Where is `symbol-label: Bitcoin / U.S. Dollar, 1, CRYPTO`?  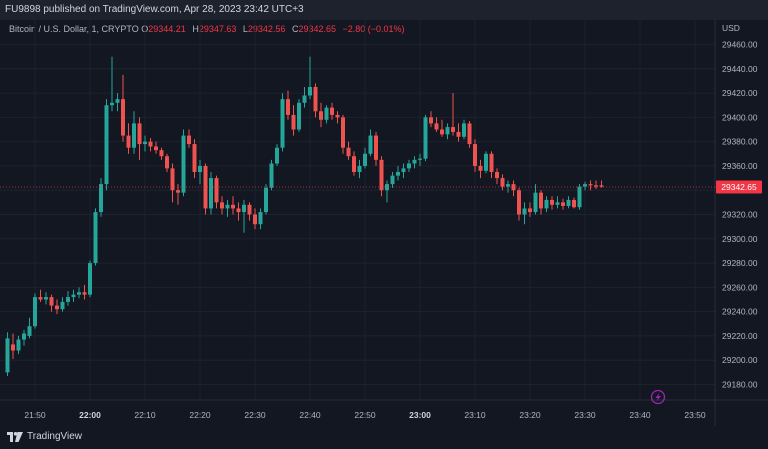 symbol-label: Bitcoin / U.S. Dollar, 1, CRYPTO is located at coordinates (74, 29).